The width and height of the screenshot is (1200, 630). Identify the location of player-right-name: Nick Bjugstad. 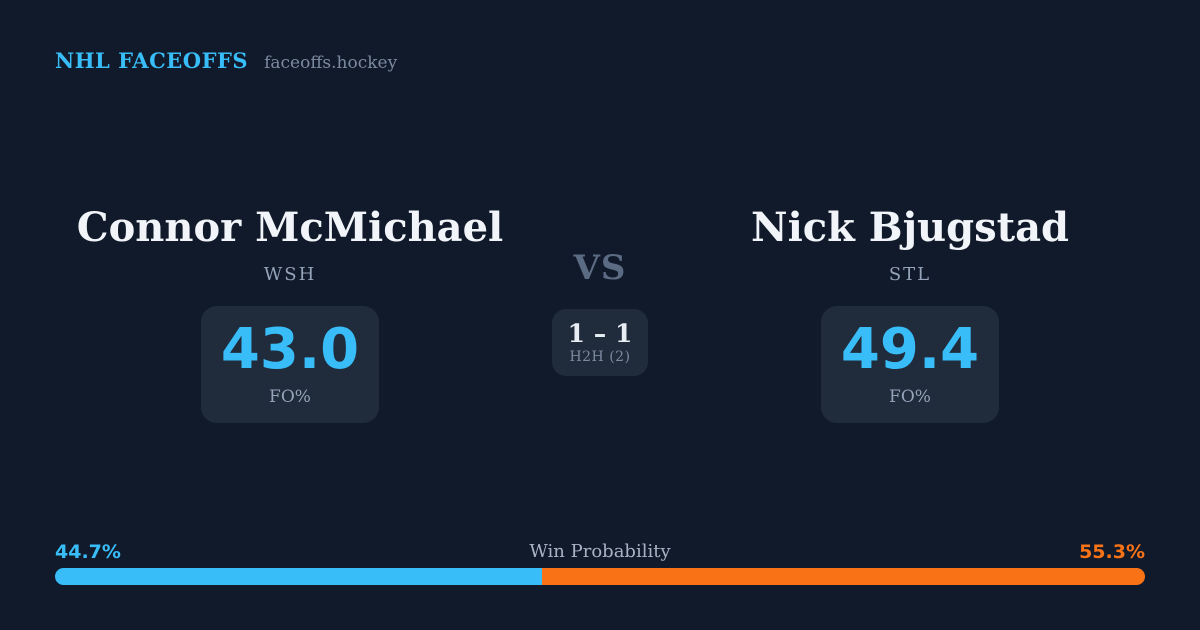
(910, 227).